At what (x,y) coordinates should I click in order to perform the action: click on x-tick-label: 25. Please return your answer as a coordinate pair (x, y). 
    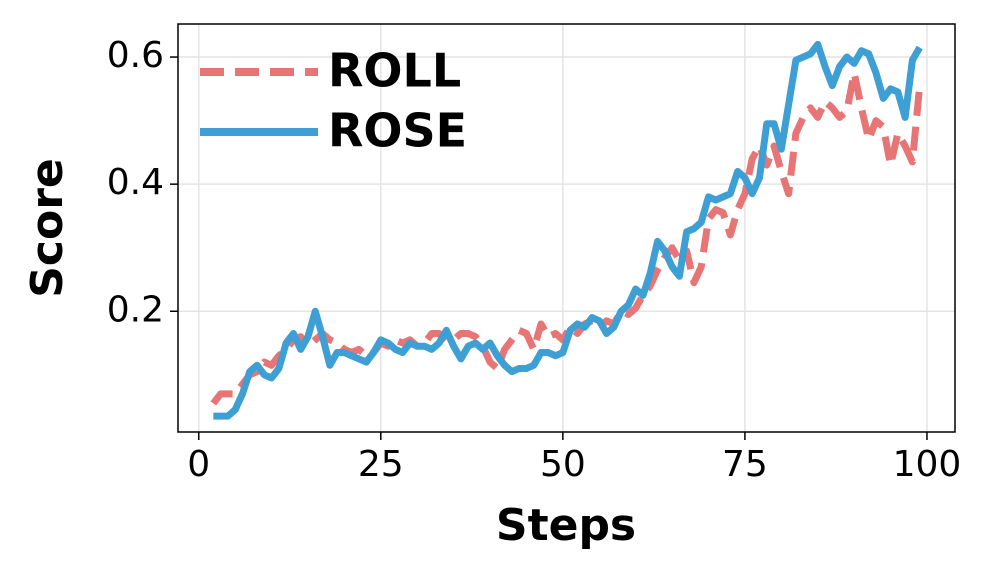
    Looking at the image, I should click on (381, 464).